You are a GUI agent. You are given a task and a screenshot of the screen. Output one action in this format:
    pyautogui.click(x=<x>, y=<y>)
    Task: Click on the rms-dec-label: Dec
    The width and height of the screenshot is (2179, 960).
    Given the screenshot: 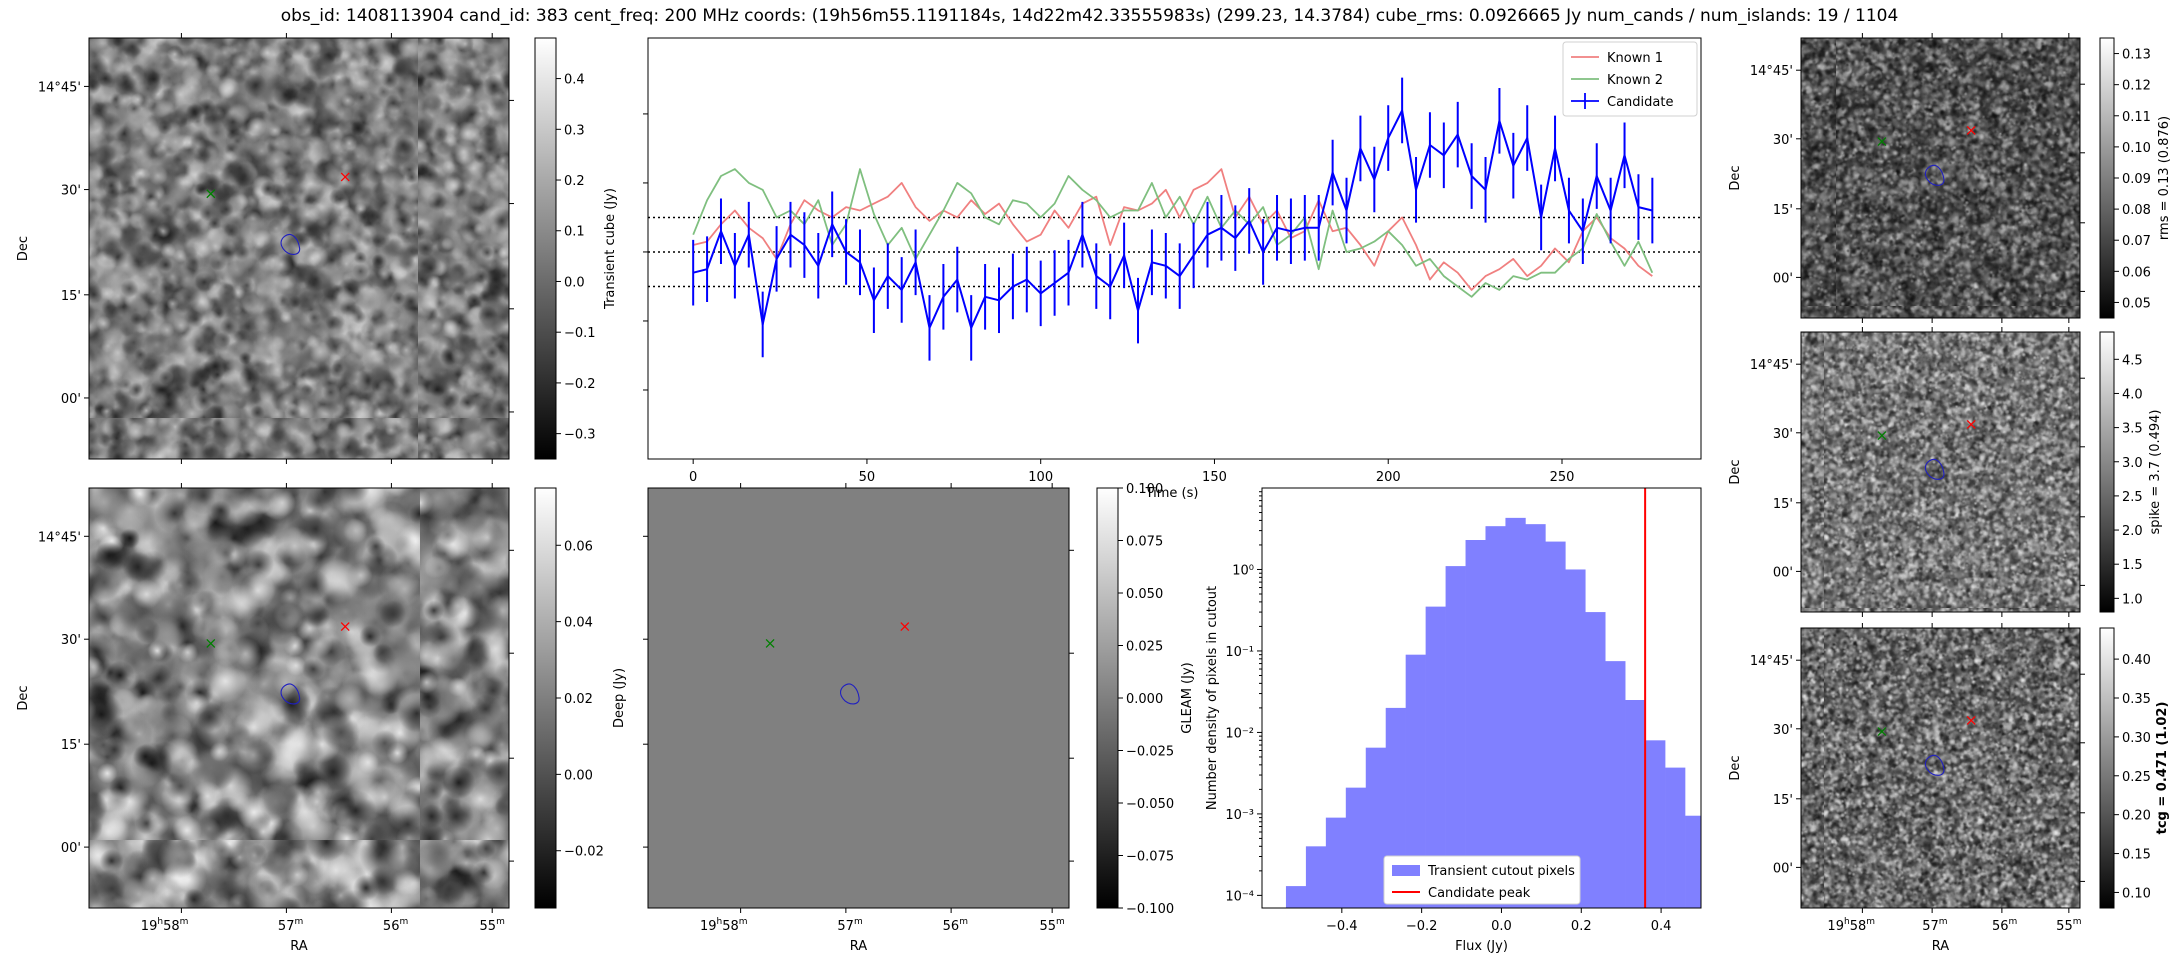 What is the action you would take?
    pyautogui.click(x=1735, y=177)
    